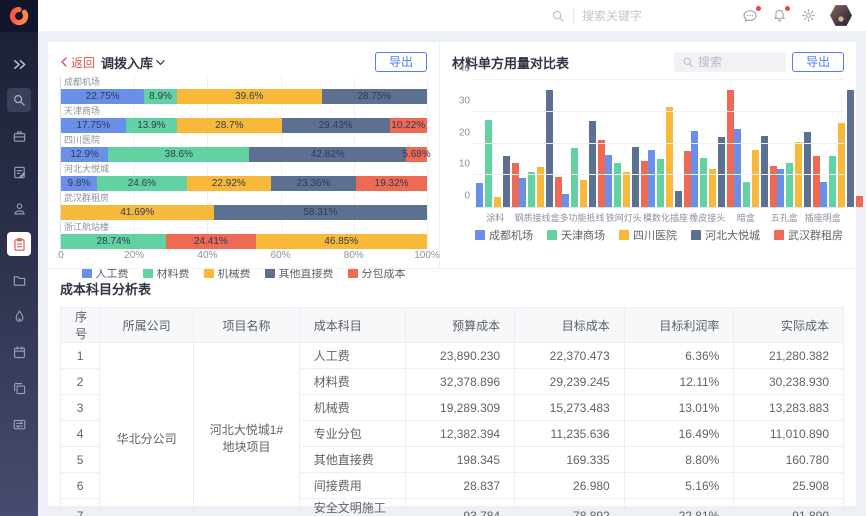 The image size is (866, 516). I want to click on transfer-icon, so click(19, 424).